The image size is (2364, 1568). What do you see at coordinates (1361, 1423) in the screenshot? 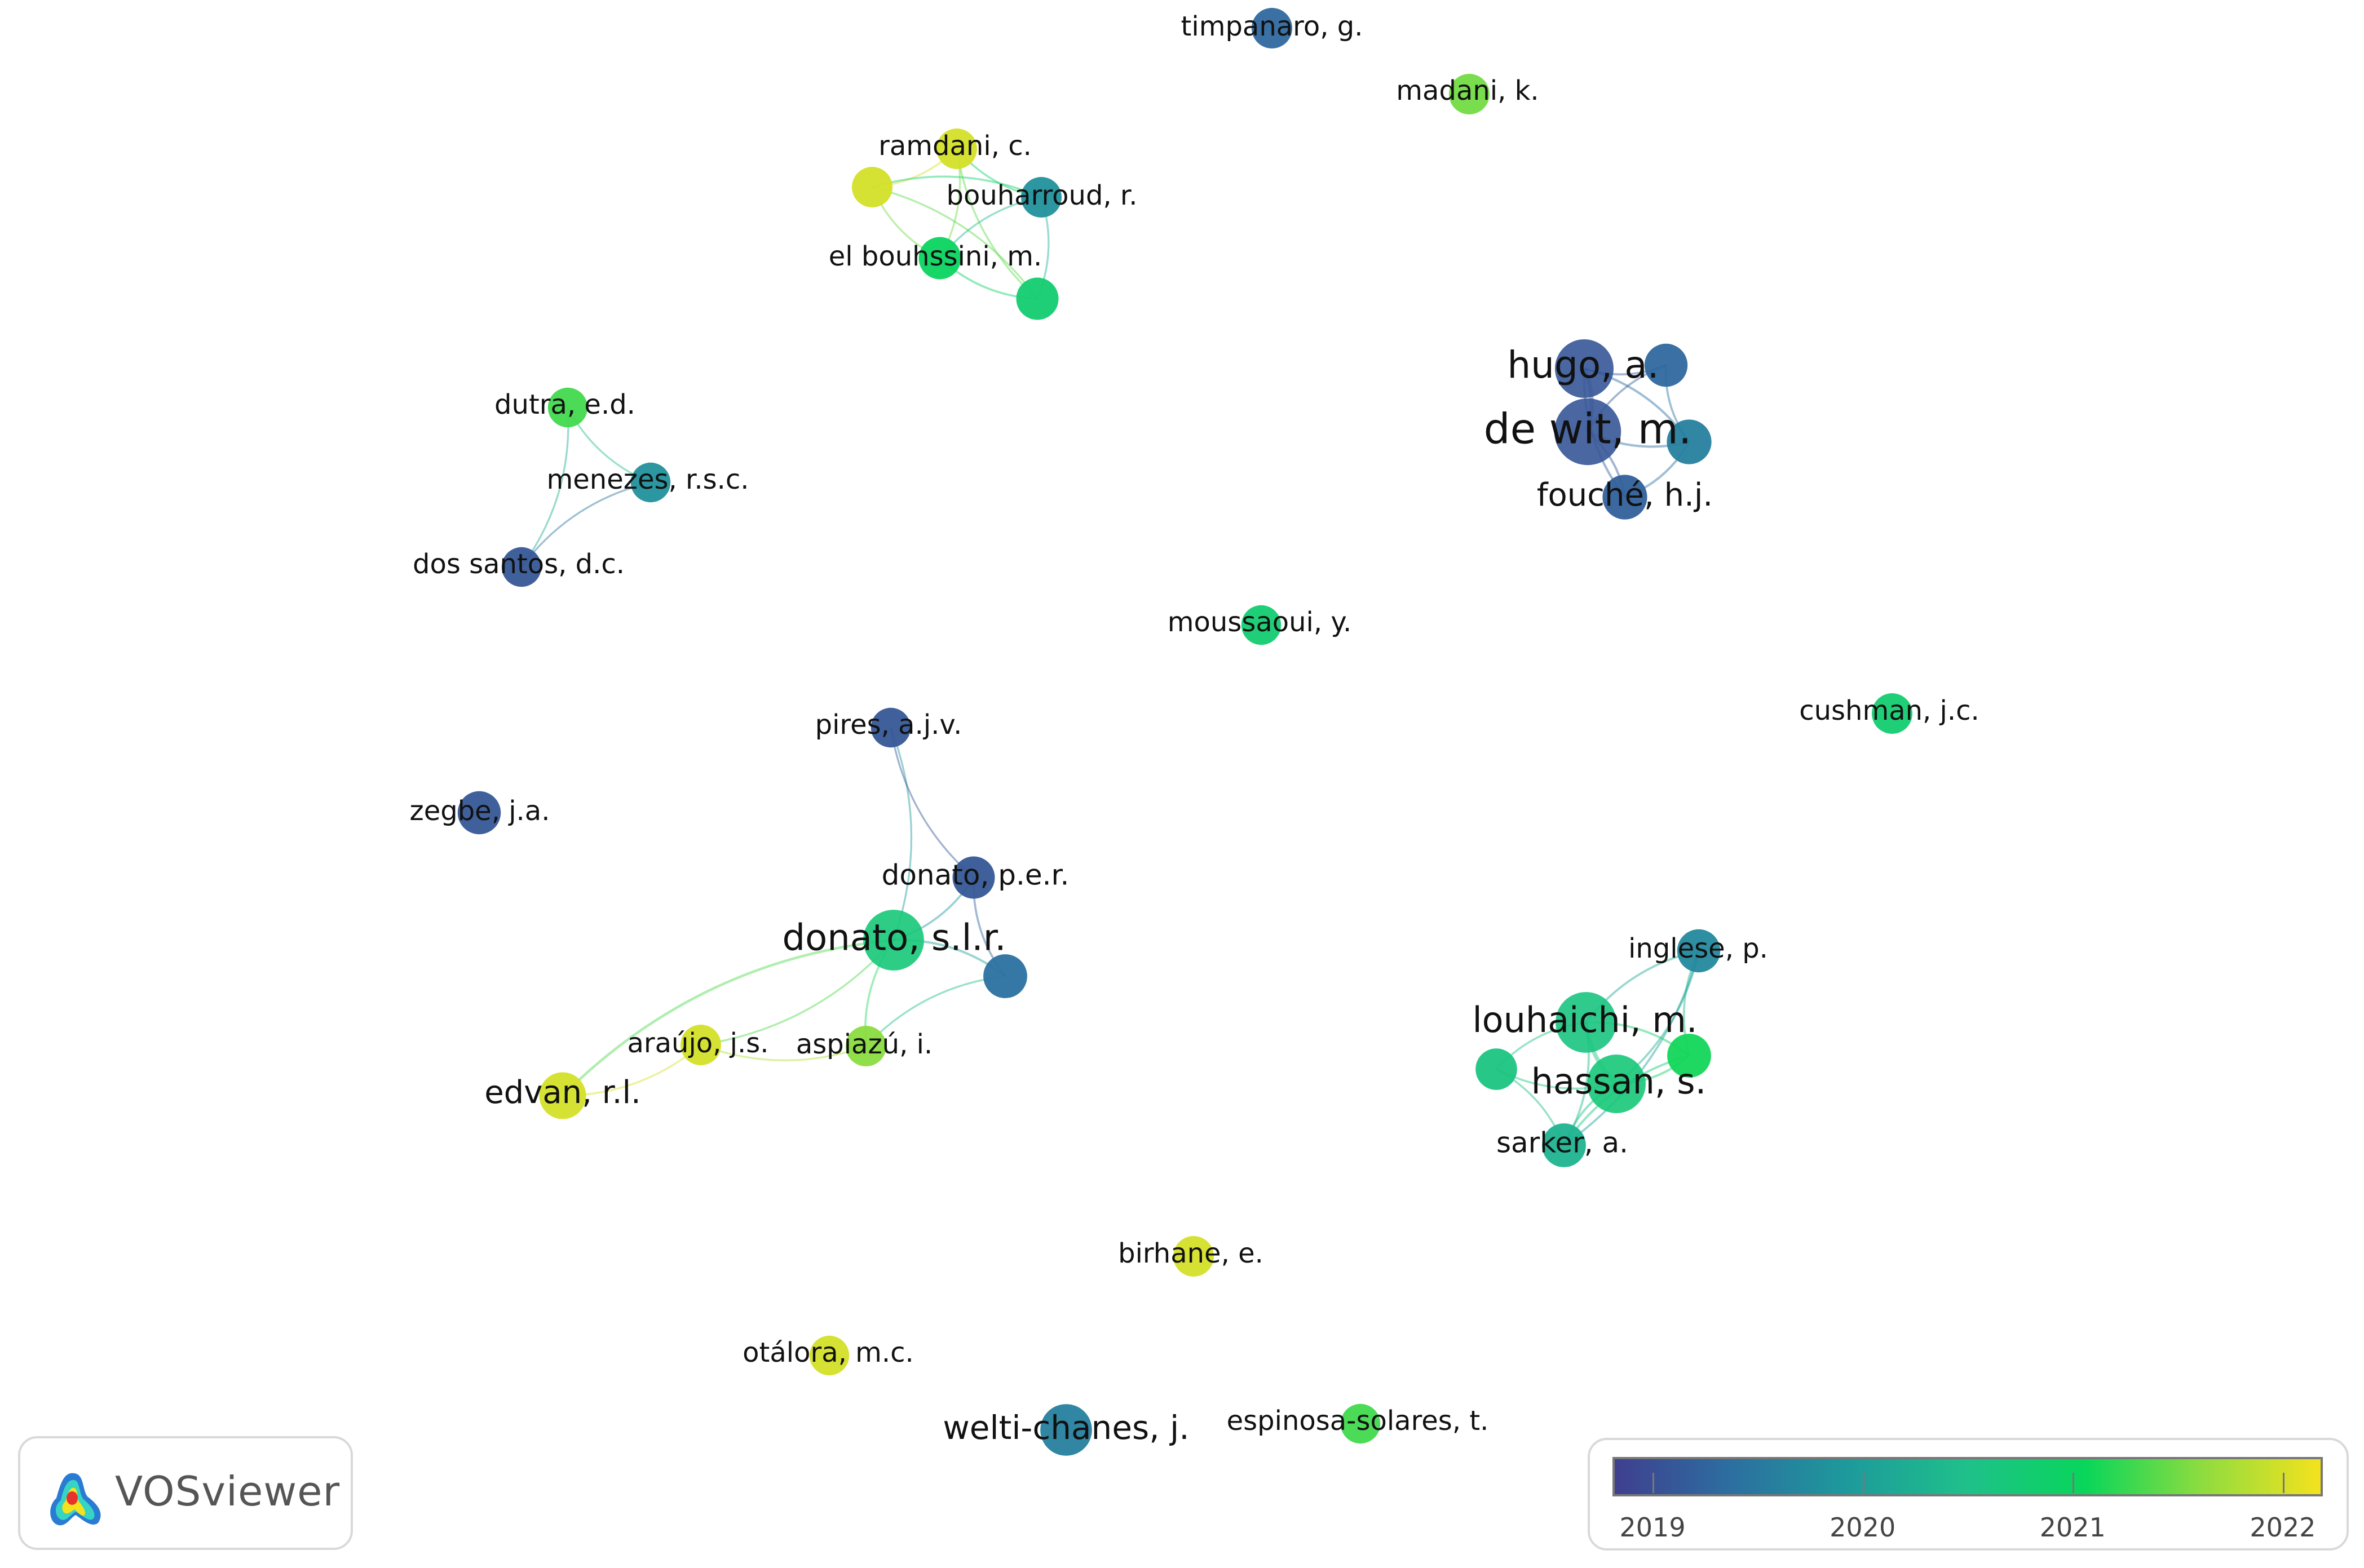
I see `node-espinosa-solares` at bounding box center [1361, 1423].